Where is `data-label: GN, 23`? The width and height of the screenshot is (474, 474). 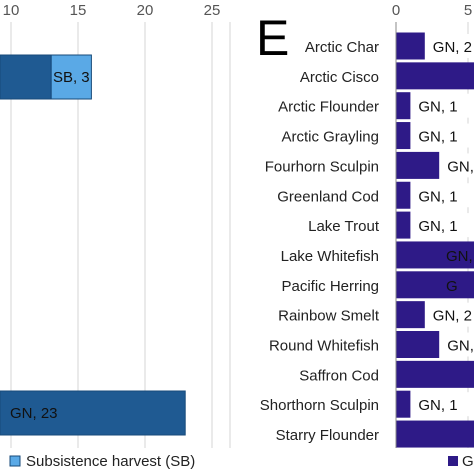
data-label: GN, 23 is located at coordinates (34, 413).